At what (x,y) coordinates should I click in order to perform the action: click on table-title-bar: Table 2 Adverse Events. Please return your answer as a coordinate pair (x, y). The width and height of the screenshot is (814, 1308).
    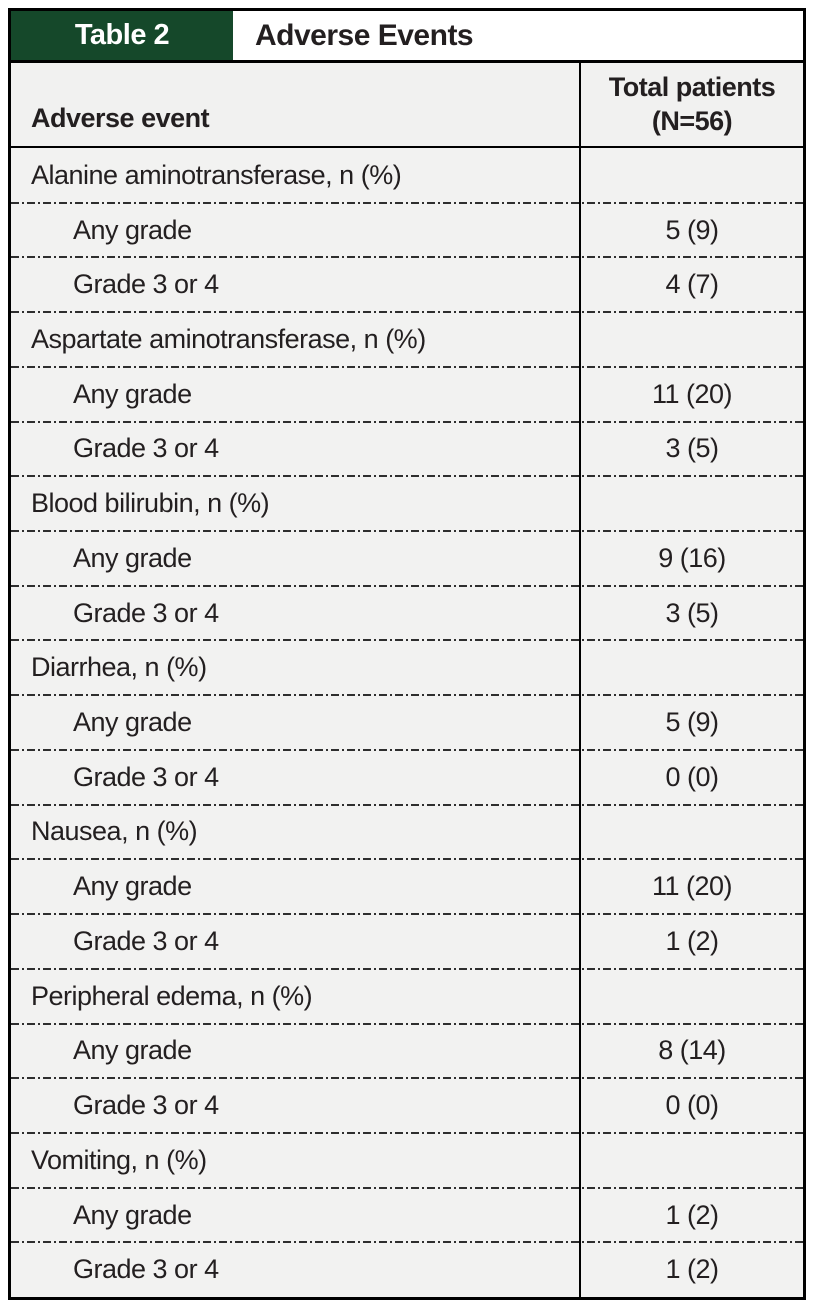
    Looking at the image, I should click on (407, 37).